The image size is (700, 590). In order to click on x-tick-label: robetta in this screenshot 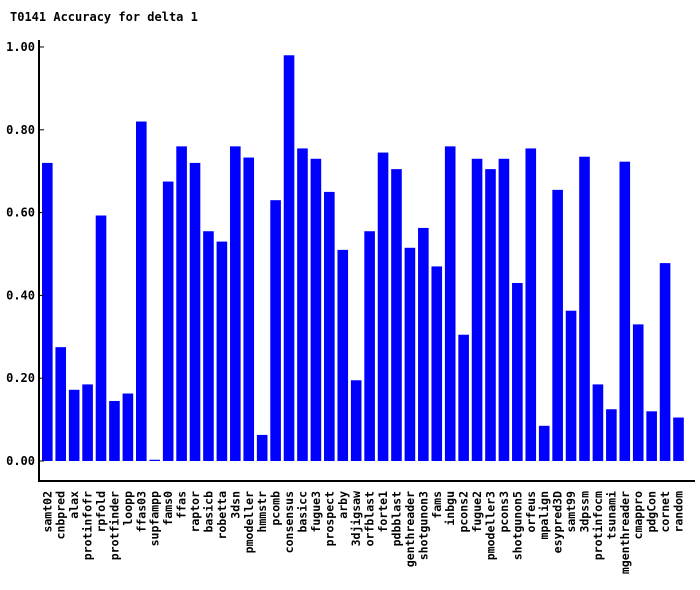, I will do `click(222, 515)`.